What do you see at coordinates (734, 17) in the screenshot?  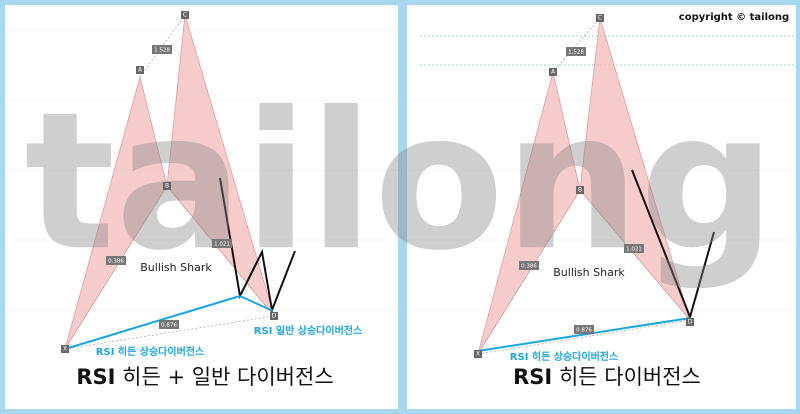 I see `copyright: copyright © tailong` at bounding box center [734, 17].